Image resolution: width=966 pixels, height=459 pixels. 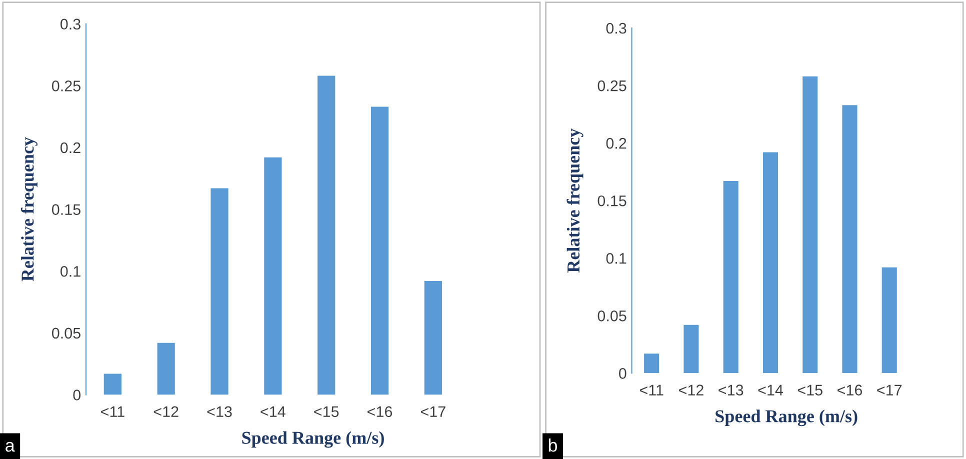 What do you see at coordinates (553, 445) in the screenshot?
I see `text: b` at bounding box center [553, 445].